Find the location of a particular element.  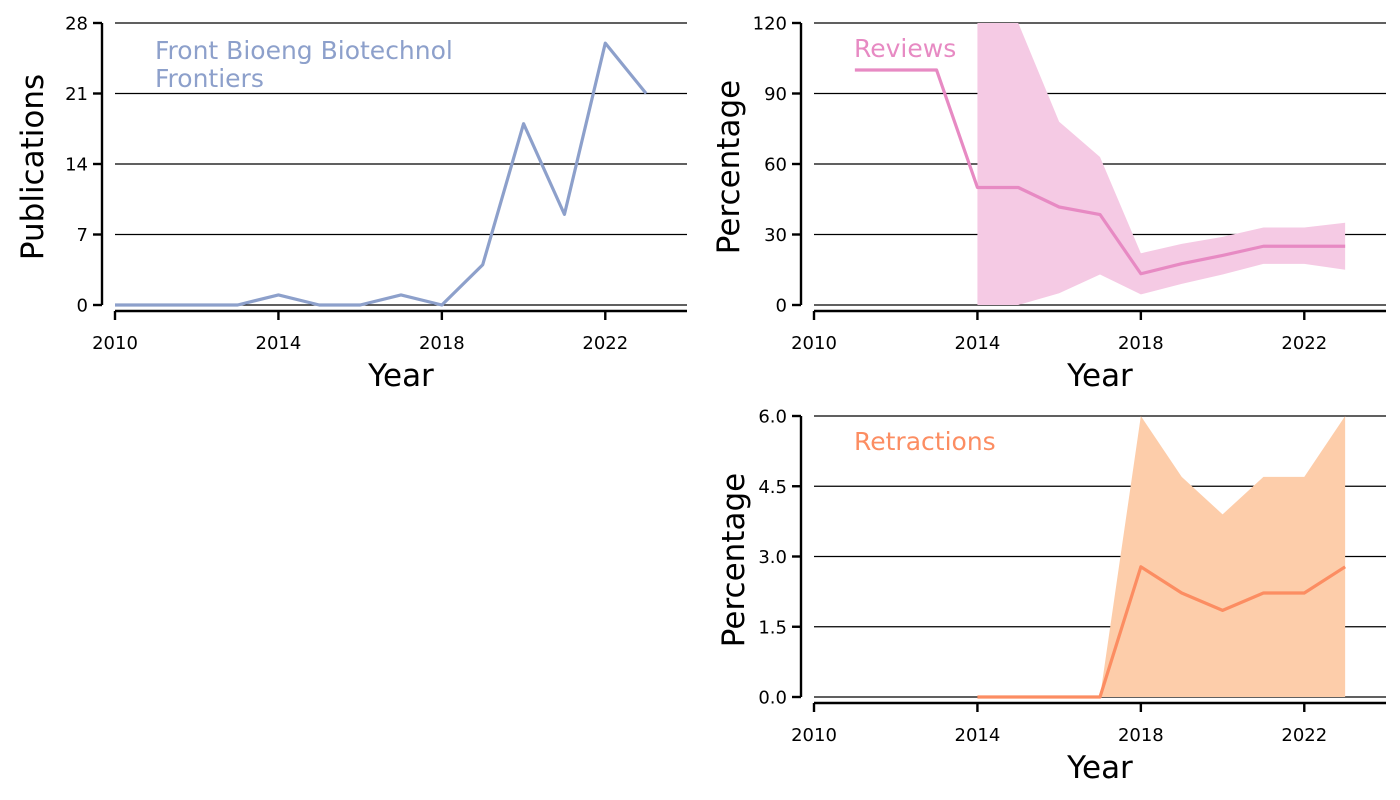

publications-x-tick-label: 2022 is located at coordinates (605, 343).